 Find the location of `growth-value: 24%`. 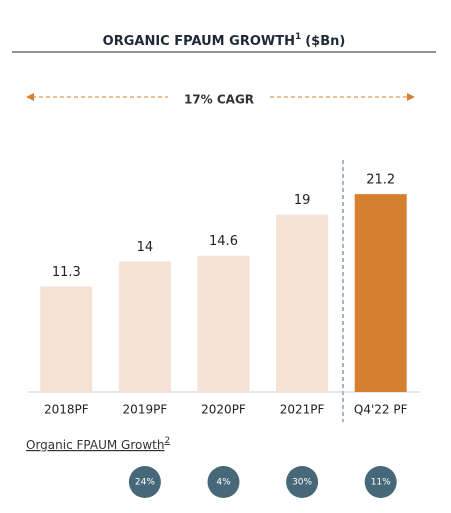

growth-value: 24% is located at coordinates (145, 483).